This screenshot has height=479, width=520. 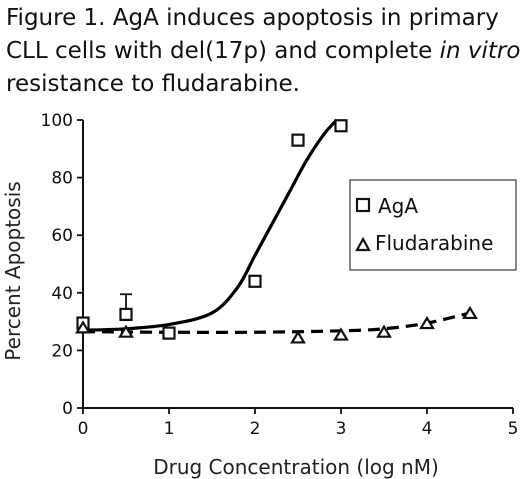 What do you see at coordinates (223, 51) in the screenshot?
I see `caption-line-2-text: CLL cells with del(17p) and complete` at bounding box center [223, 51].